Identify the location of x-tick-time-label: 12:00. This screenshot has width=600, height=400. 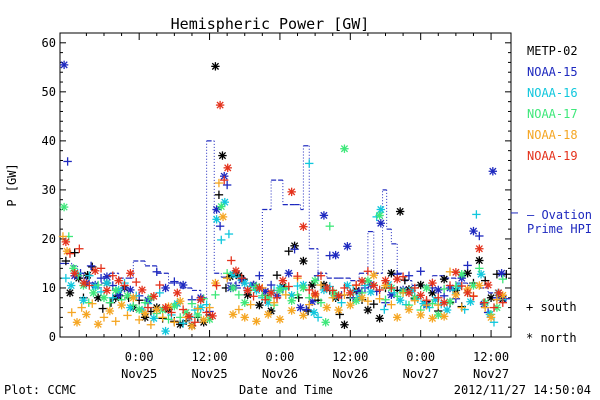
(491, 357).